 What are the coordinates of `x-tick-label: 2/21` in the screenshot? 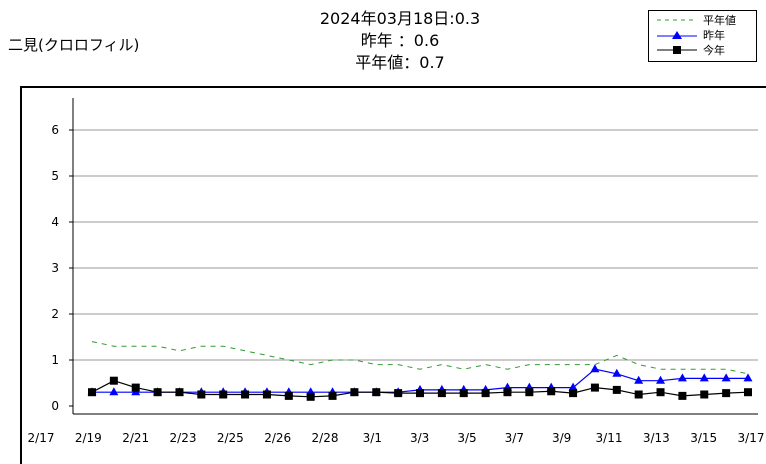 It's located at (135, 438).